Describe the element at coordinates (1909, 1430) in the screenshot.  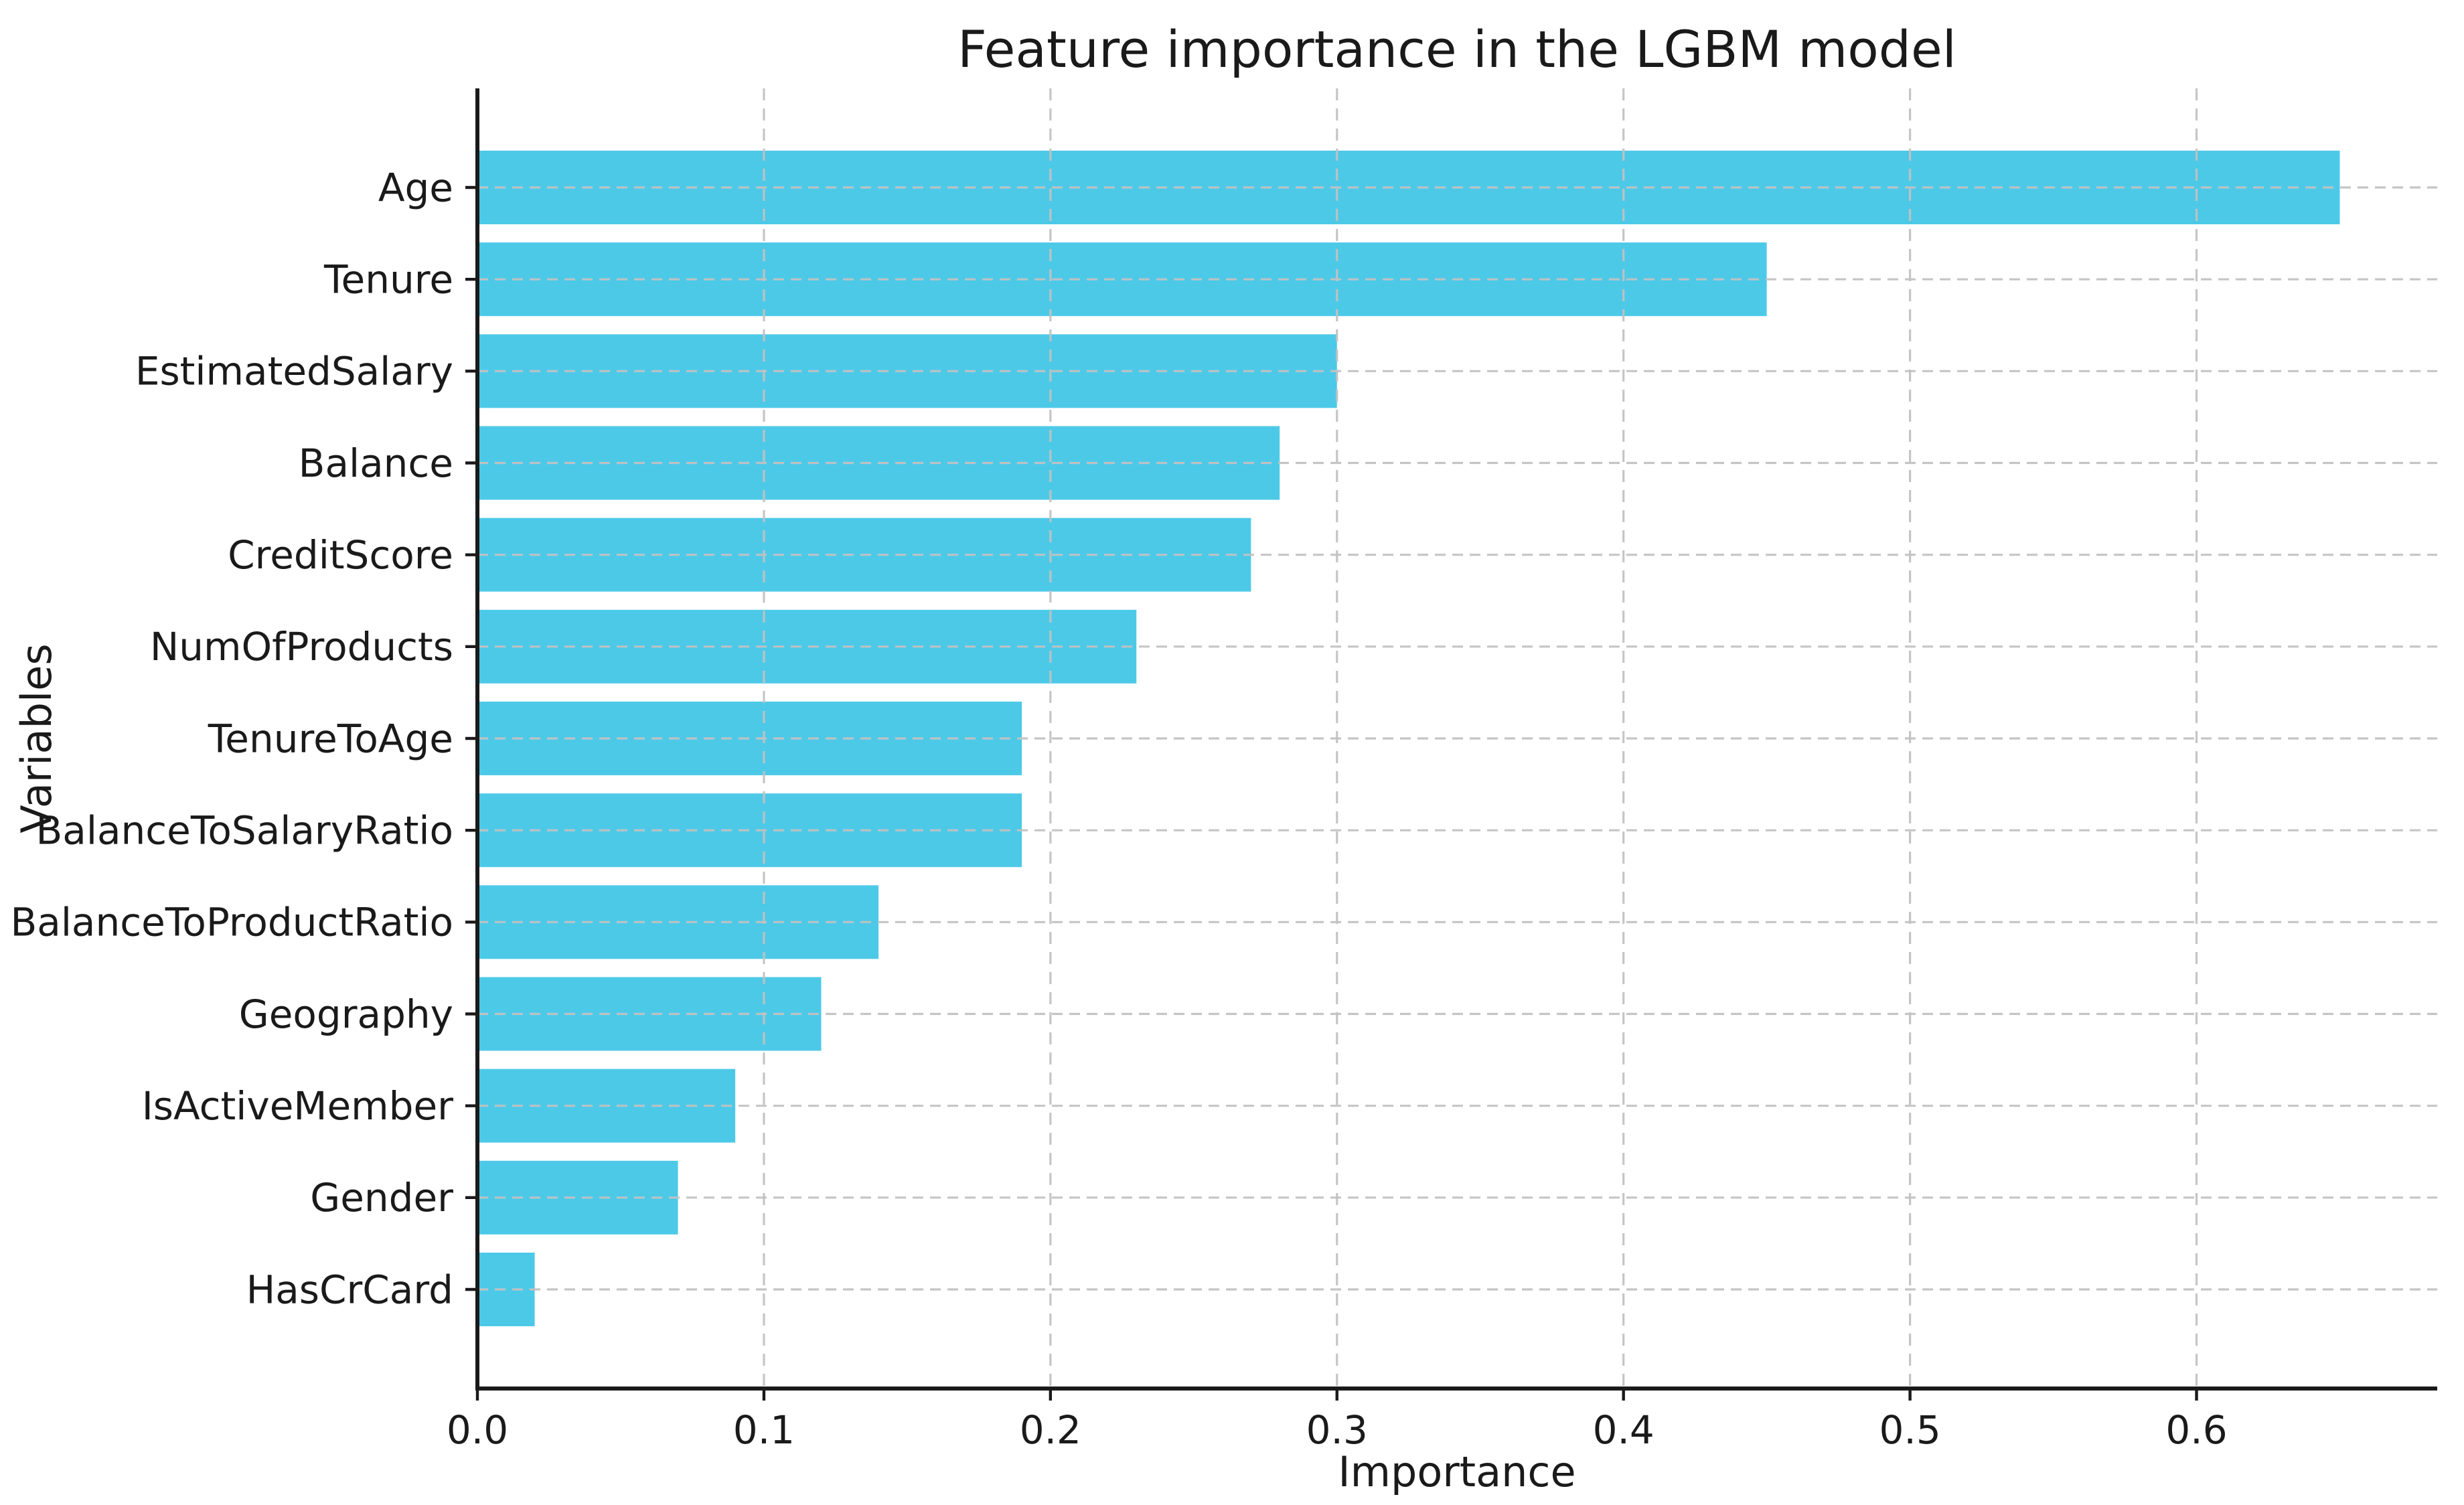
I see `x-tick-label-0.5: 0.5` at that location.